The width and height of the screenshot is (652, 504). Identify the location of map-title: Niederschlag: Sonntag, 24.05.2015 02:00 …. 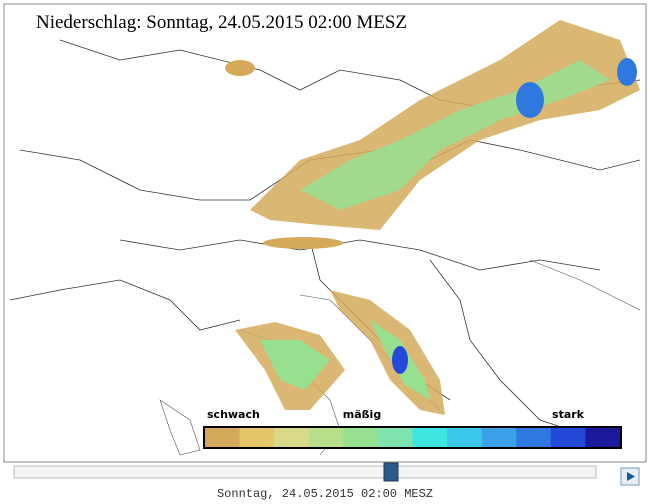
(221, 22).